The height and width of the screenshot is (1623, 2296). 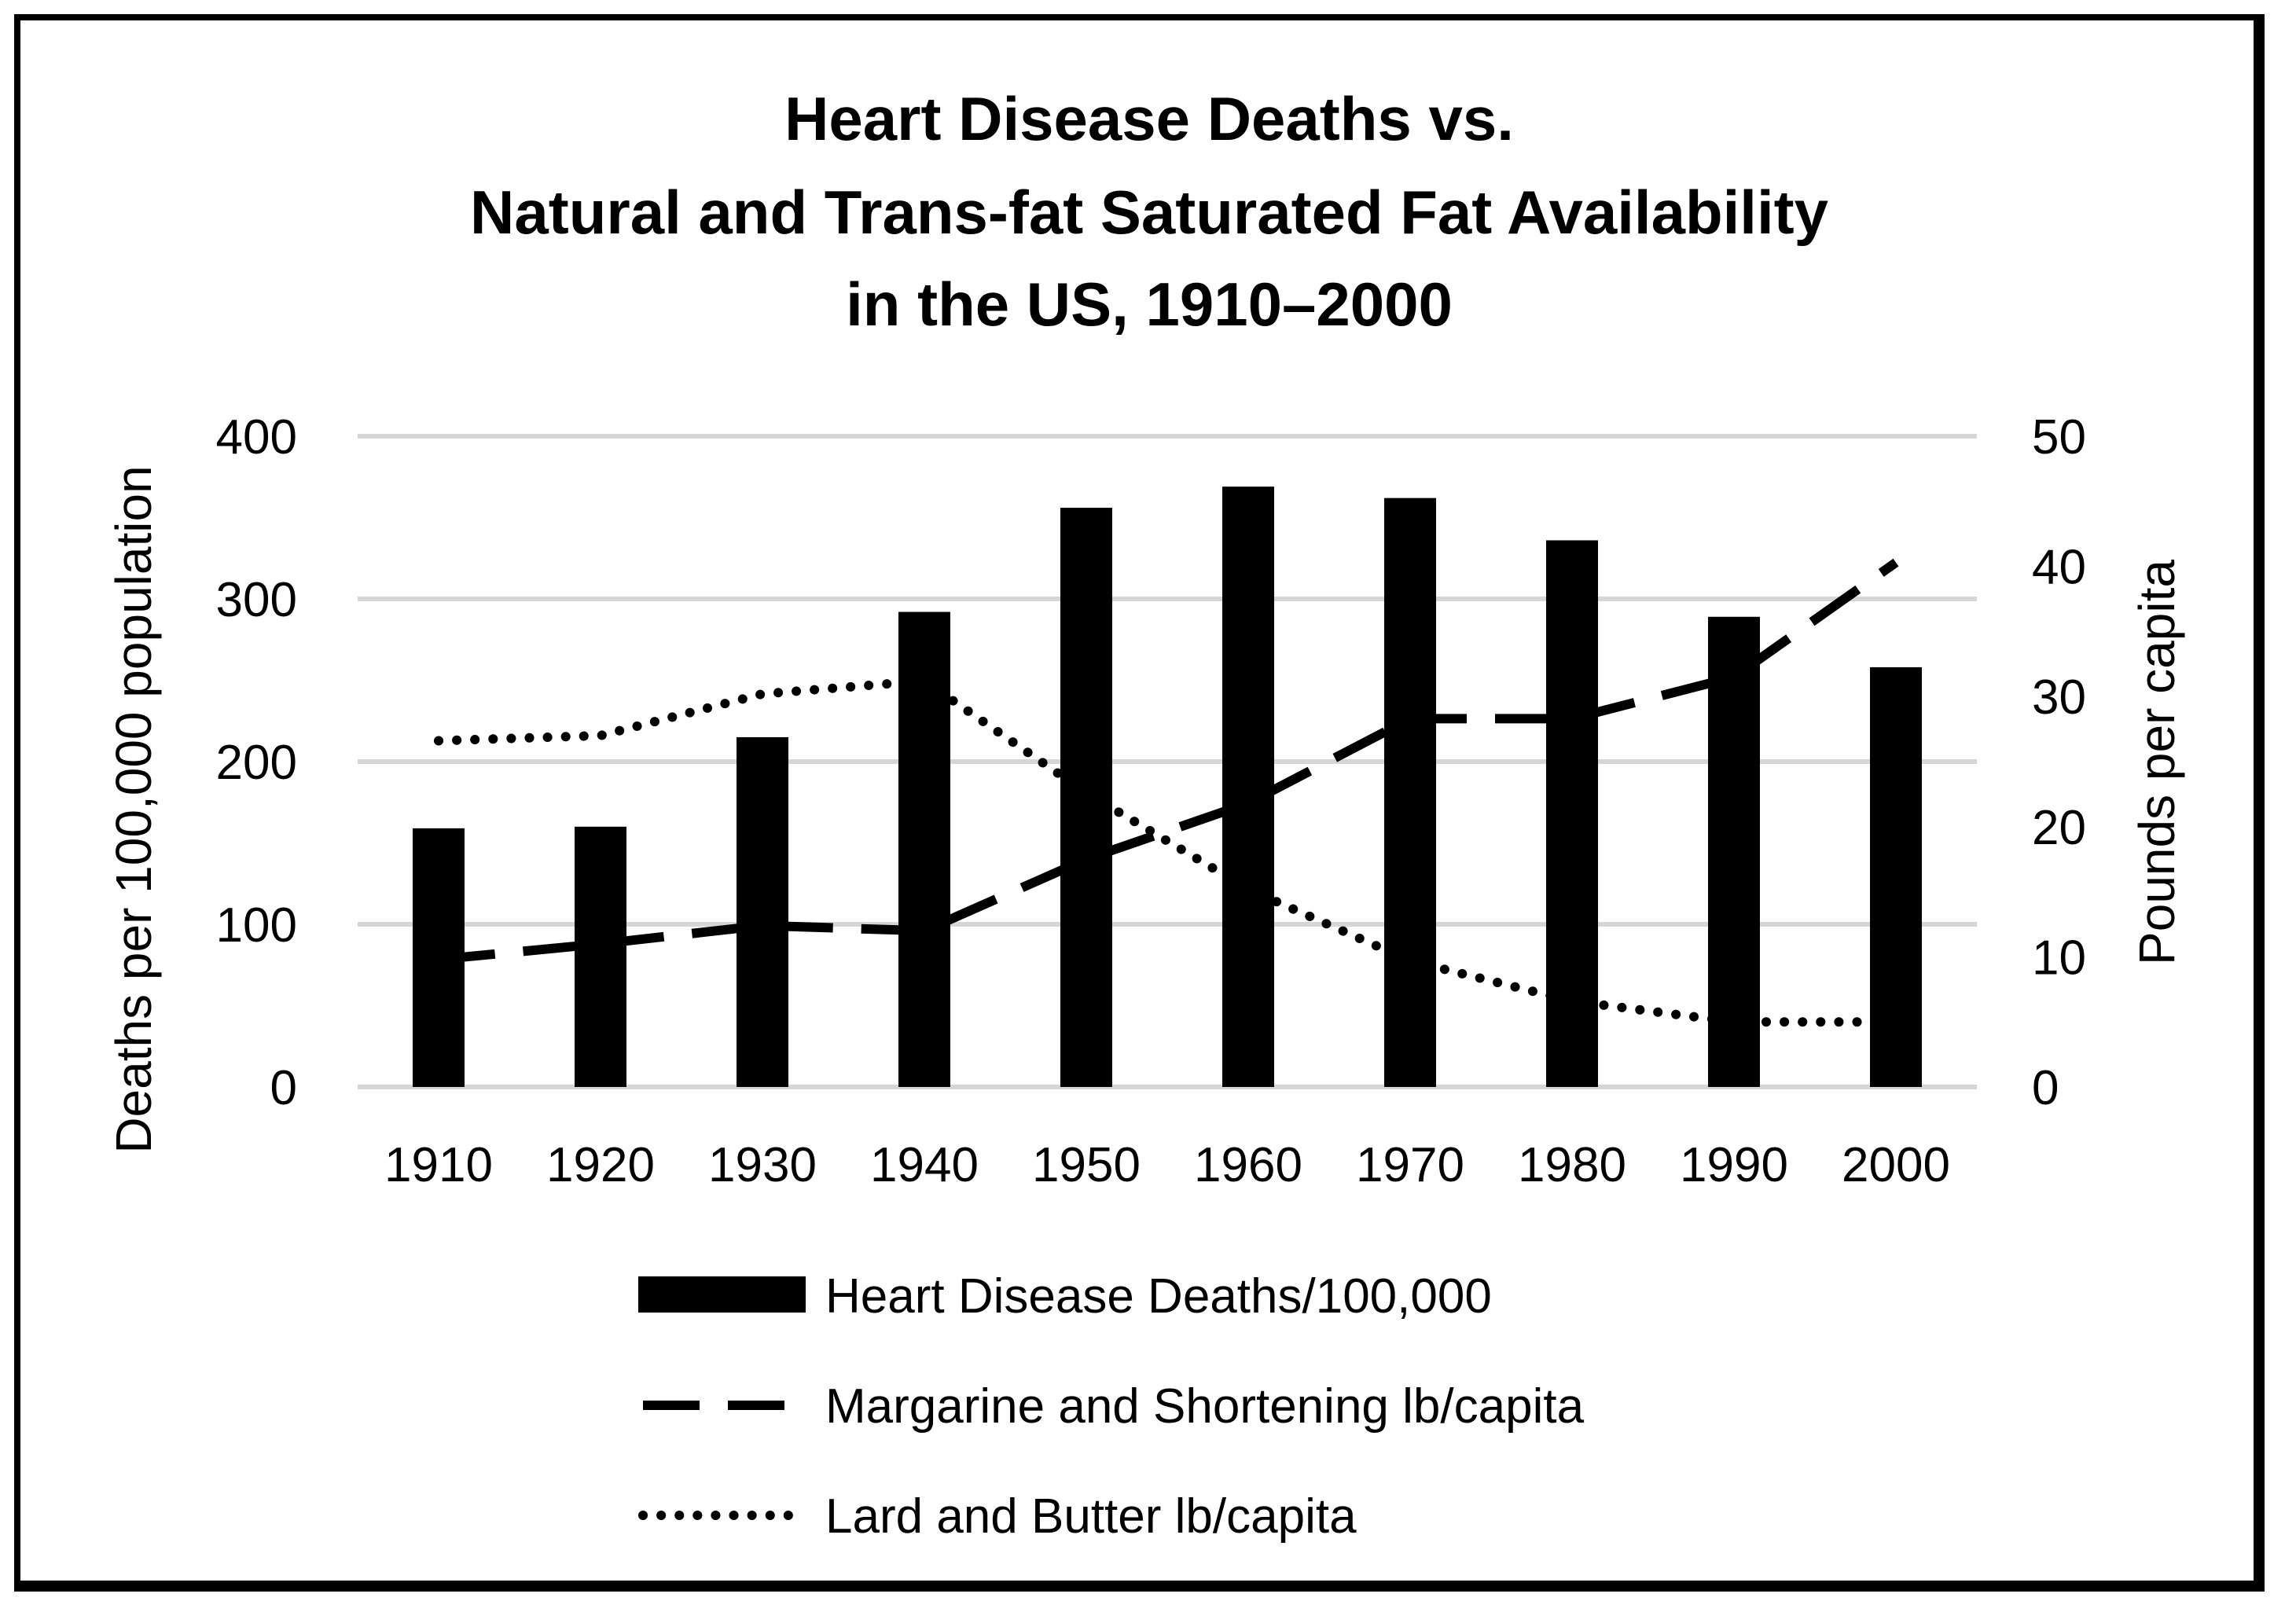 I want to click on x-tick-label: 1950, so click(x=1086, y=1165).